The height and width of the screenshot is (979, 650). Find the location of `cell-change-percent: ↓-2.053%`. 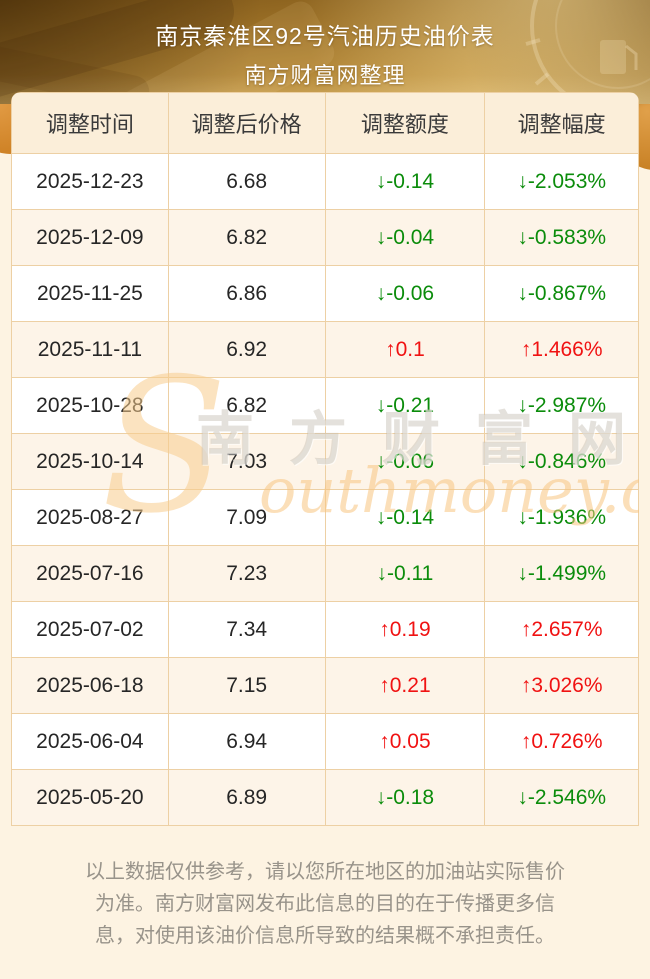

cell-change-percent: ↓-2.053% is located at coordinates (561, 181).